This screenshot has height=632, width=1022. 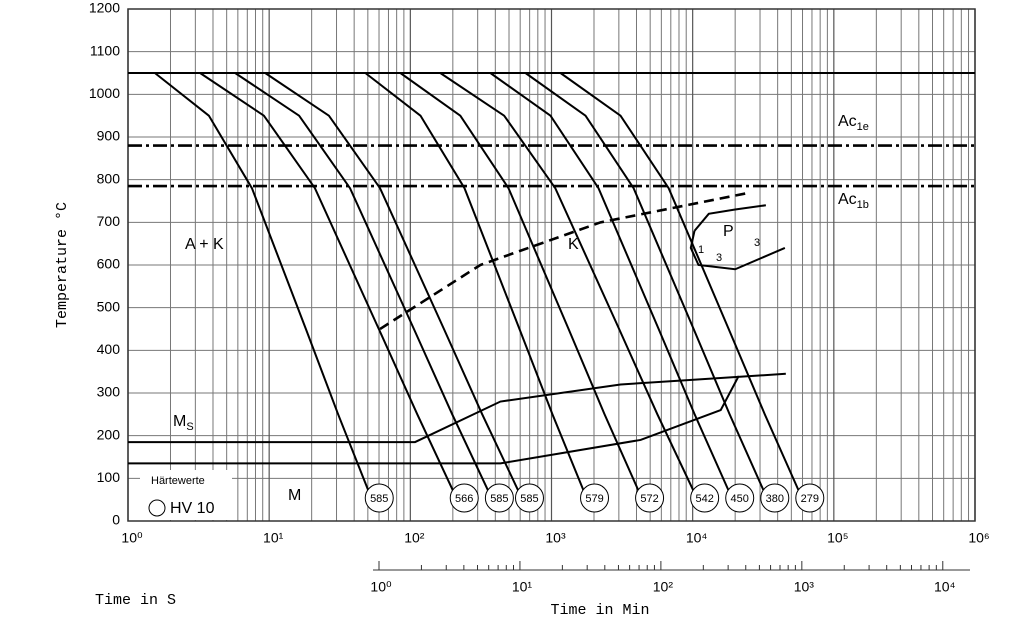 What do you see at coordinates (116, 520) in the screenshot?
I see `y-tick-label: 0` at bounding box center [116, 520].